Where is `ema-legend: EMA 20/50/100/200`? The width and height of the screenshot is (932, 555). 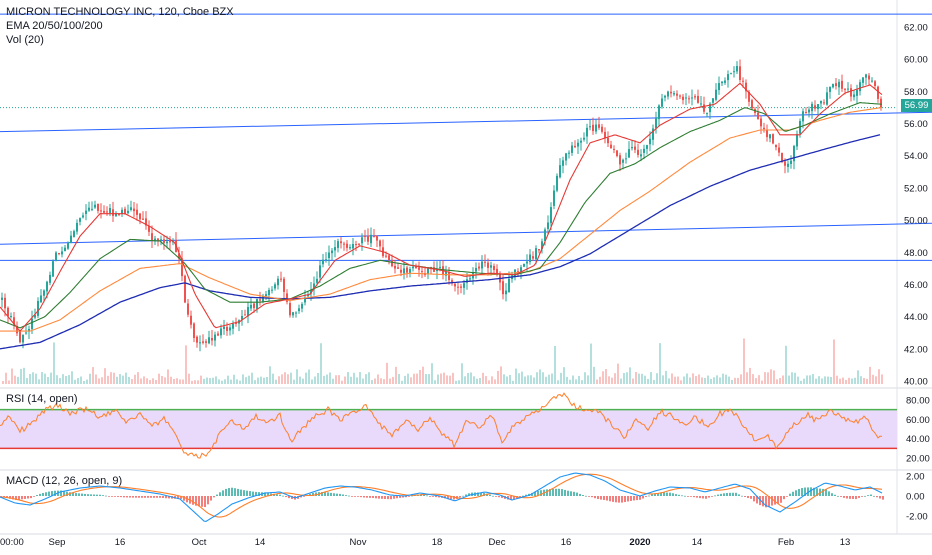 ema-legend: EMA 20/50/100/200 is located at coordinates (54, 26).